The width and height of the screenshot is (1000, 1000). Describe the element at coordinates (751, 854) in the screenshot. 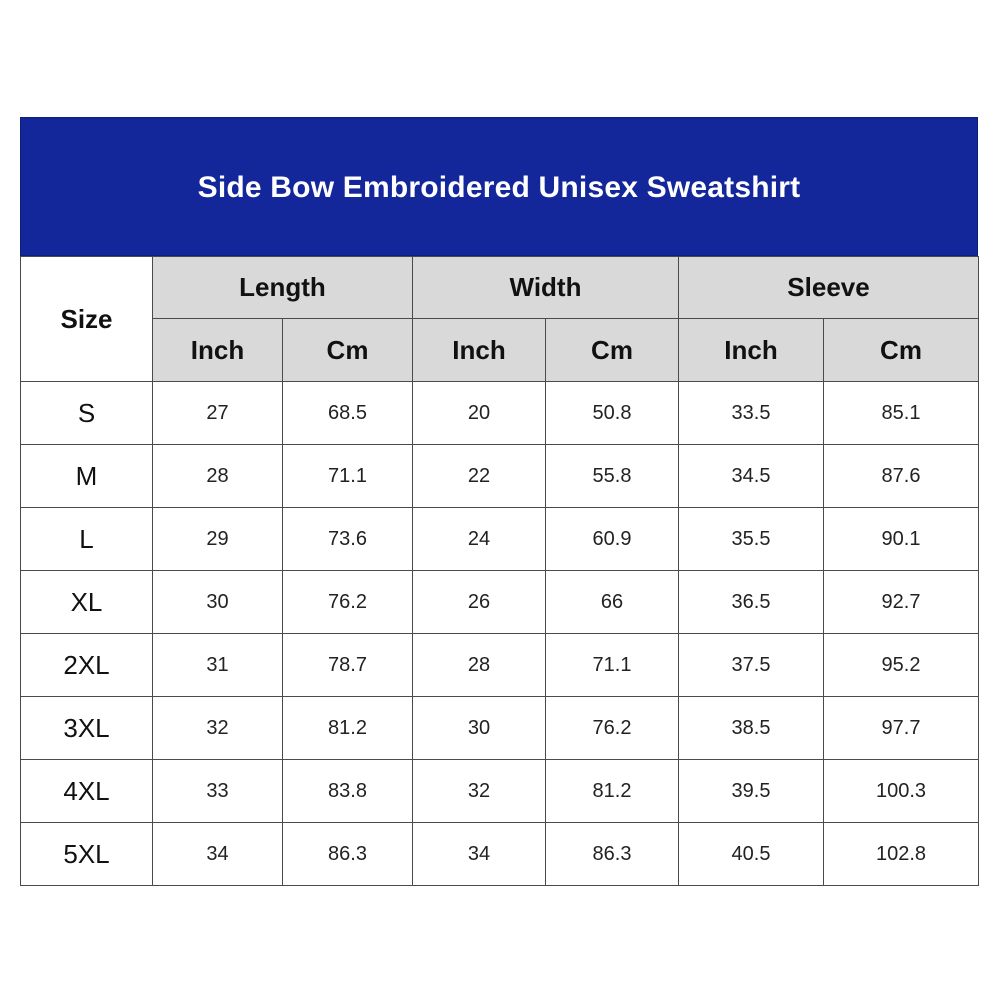

I see `sleeve-inch-cell: 40.5` at that location.